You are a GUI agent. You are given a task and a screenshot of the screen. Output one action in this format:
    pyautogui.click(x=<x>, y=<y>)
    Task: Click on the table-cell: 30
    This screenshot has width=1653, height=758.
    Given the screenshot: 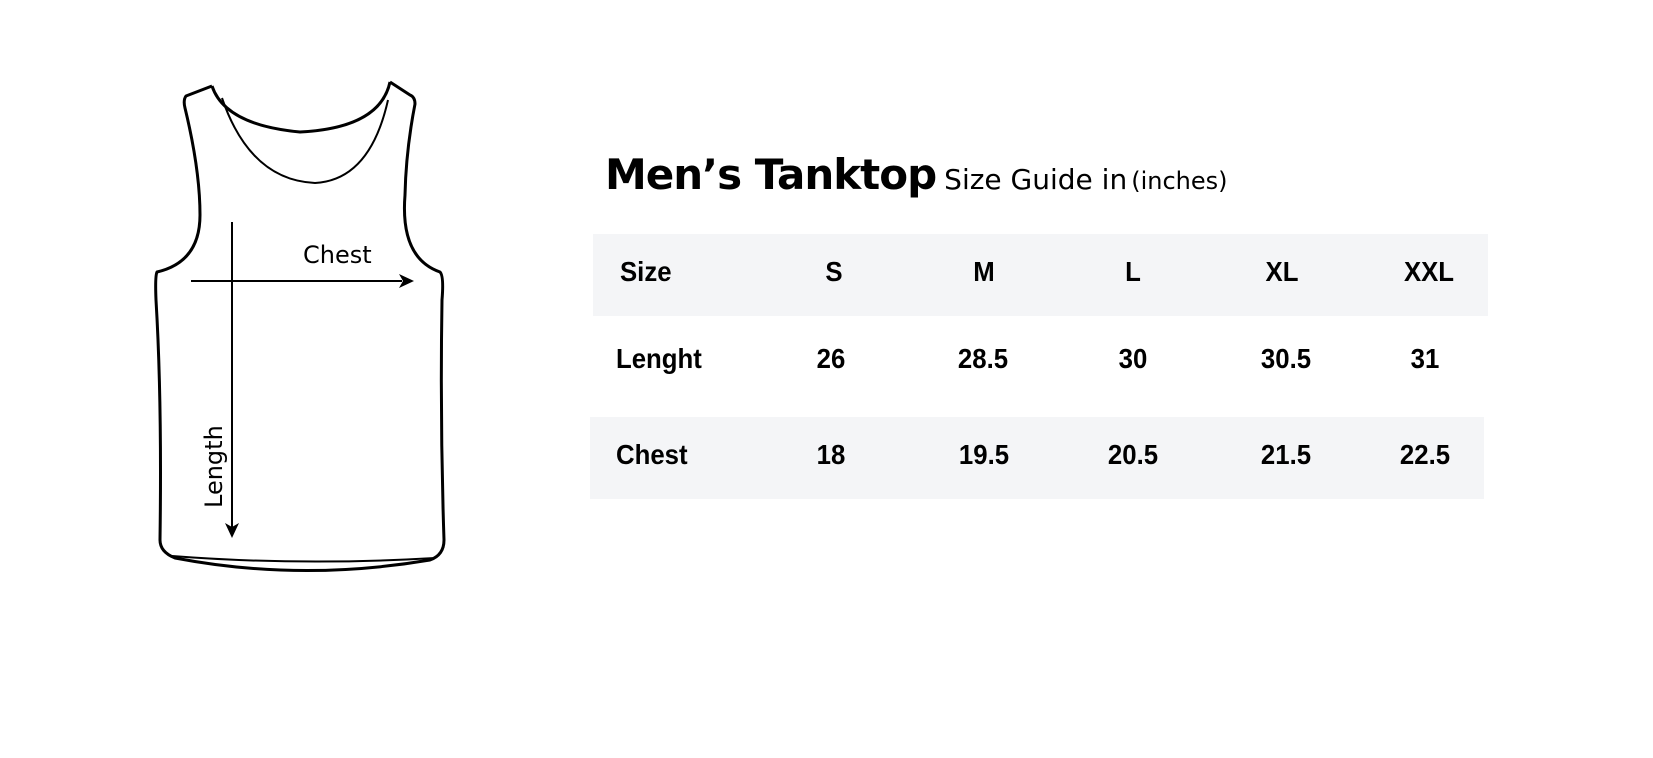 What is the action you would take?
    pyautogui.click(x=1133, y=358)
    